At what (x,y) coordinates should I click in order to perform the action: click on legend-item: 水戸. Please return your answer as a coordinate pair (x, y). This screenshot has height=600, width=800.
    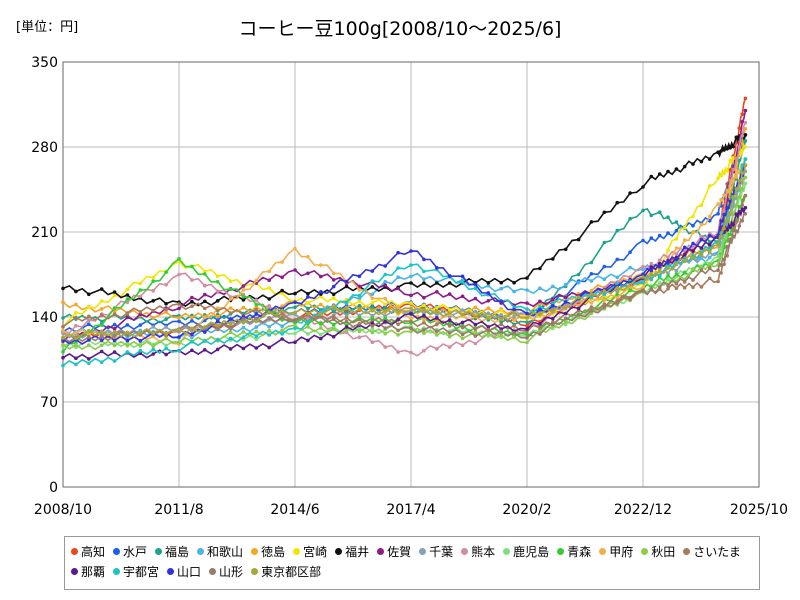
    Looking at the image, I should click on (130, 551).